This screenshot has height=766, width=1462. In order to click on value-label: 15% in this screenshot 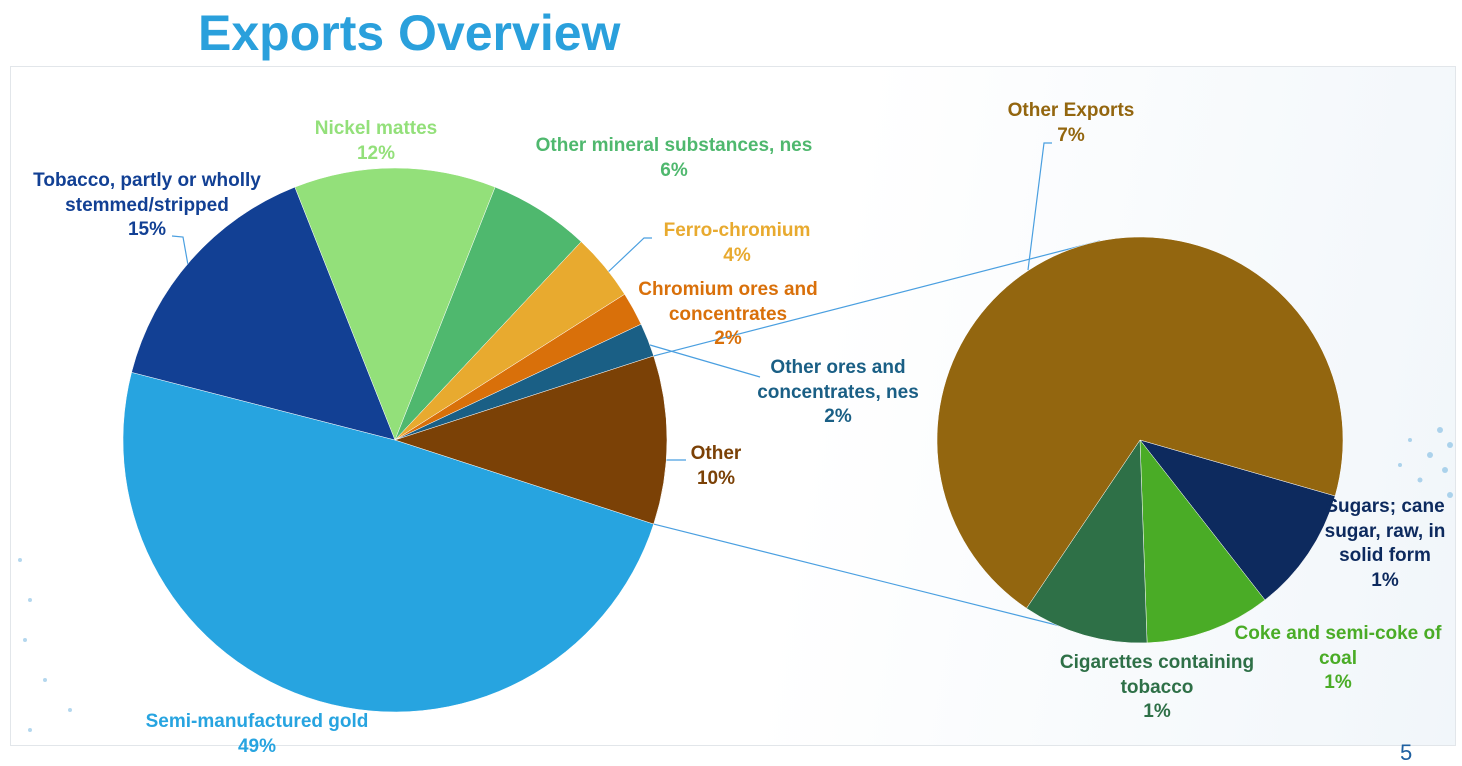, I will do `click(147, 229)`.